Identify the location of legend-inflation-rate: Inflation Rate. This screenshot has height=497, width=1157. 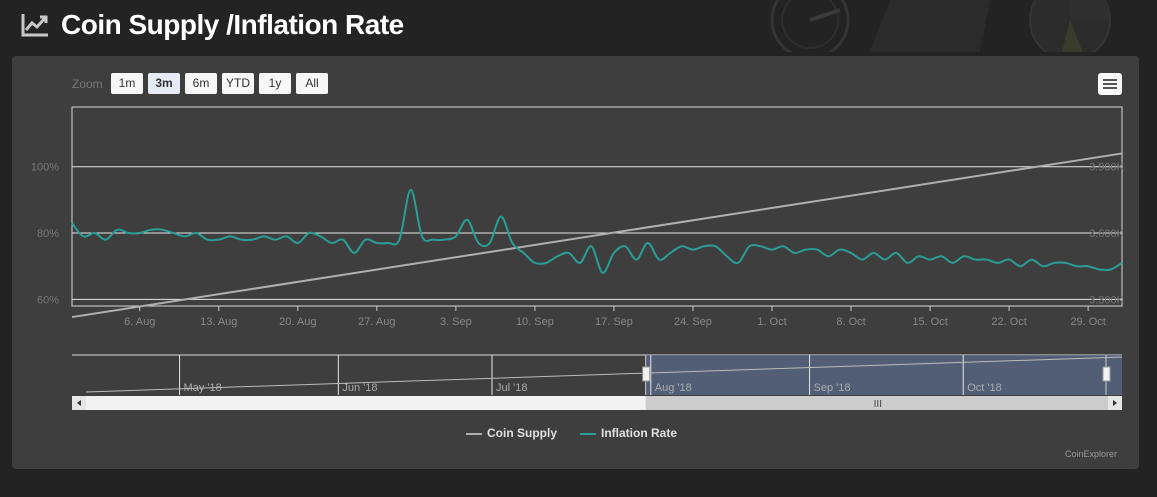
(628, 433).